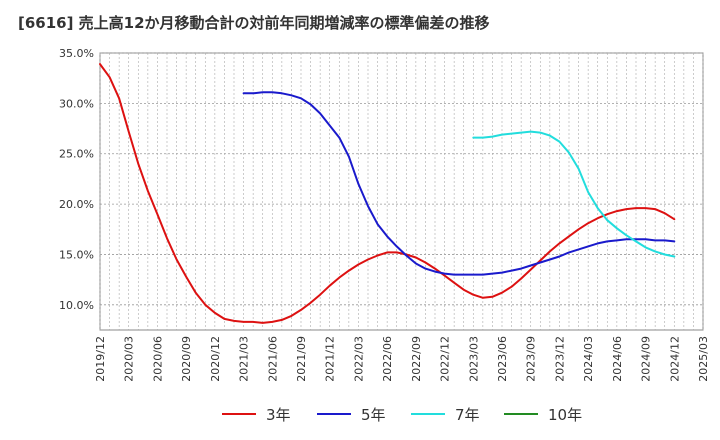 This screenshot has width=720, height=440. What do you see at coordinates (76, 305) in the screenshot?
I see `y-tick-label: 10.0%` at bounding box center [76, 305].